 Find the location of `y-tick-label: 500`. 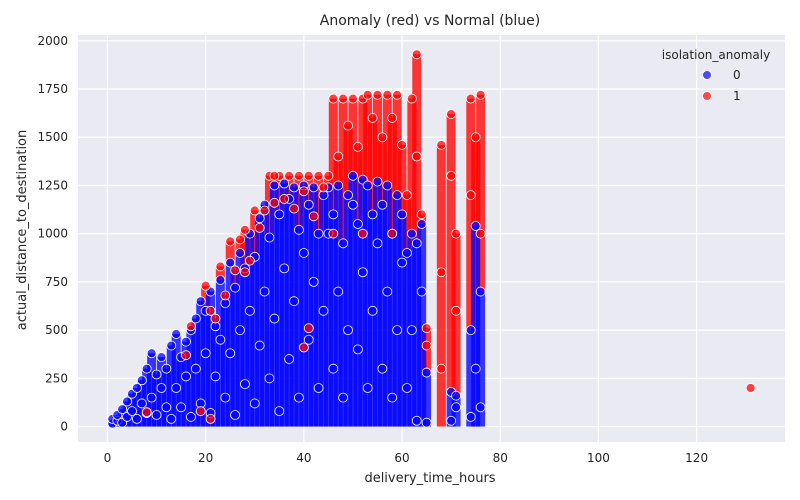

y-tick-label: 500 is located at coordinates (56, 330).